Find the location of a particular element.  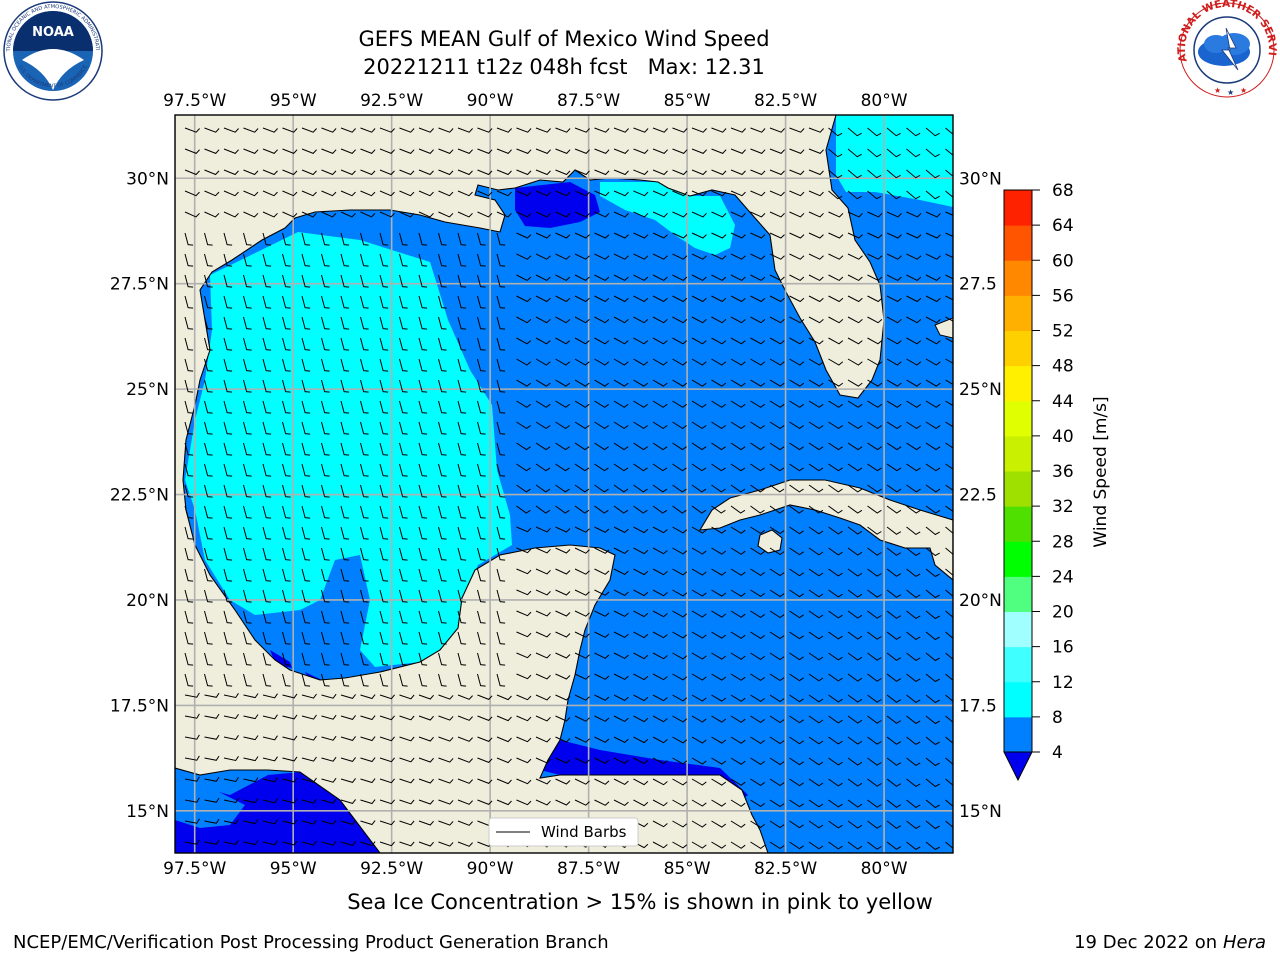

colorbar-tick-label: 56 is located at coordinates (1063, 296).